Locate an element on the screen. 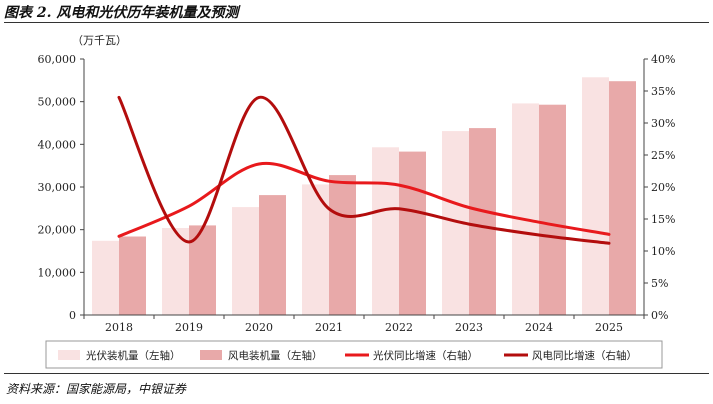 This screenshot has width=713, height=404. unit-label: （万千瓦） is located at coordinates (99, 40).